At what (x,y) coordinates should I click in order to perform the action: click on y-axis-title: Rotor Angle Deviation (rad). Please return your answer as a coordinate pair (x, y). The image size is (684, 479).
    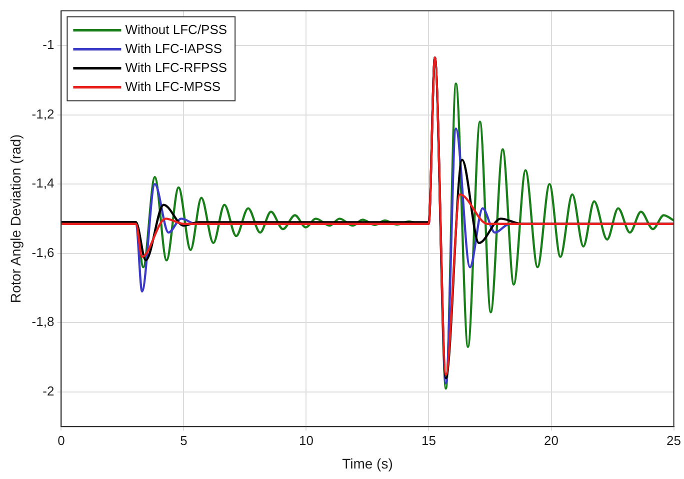
    Looking at the image, I should click on (15, 219).